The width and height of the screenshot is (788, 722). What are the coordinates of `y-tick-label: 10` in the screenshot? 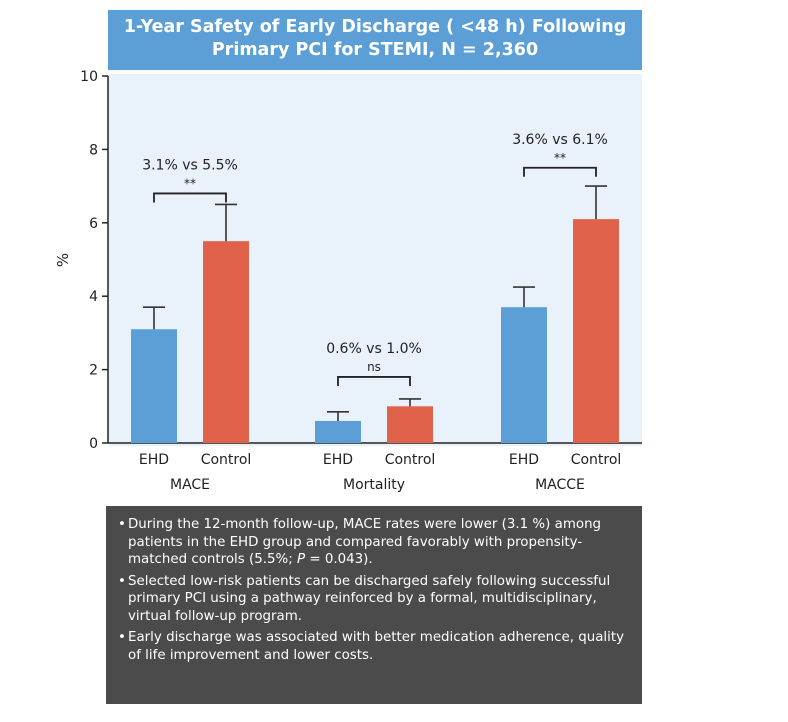 It's located at (89, 77).